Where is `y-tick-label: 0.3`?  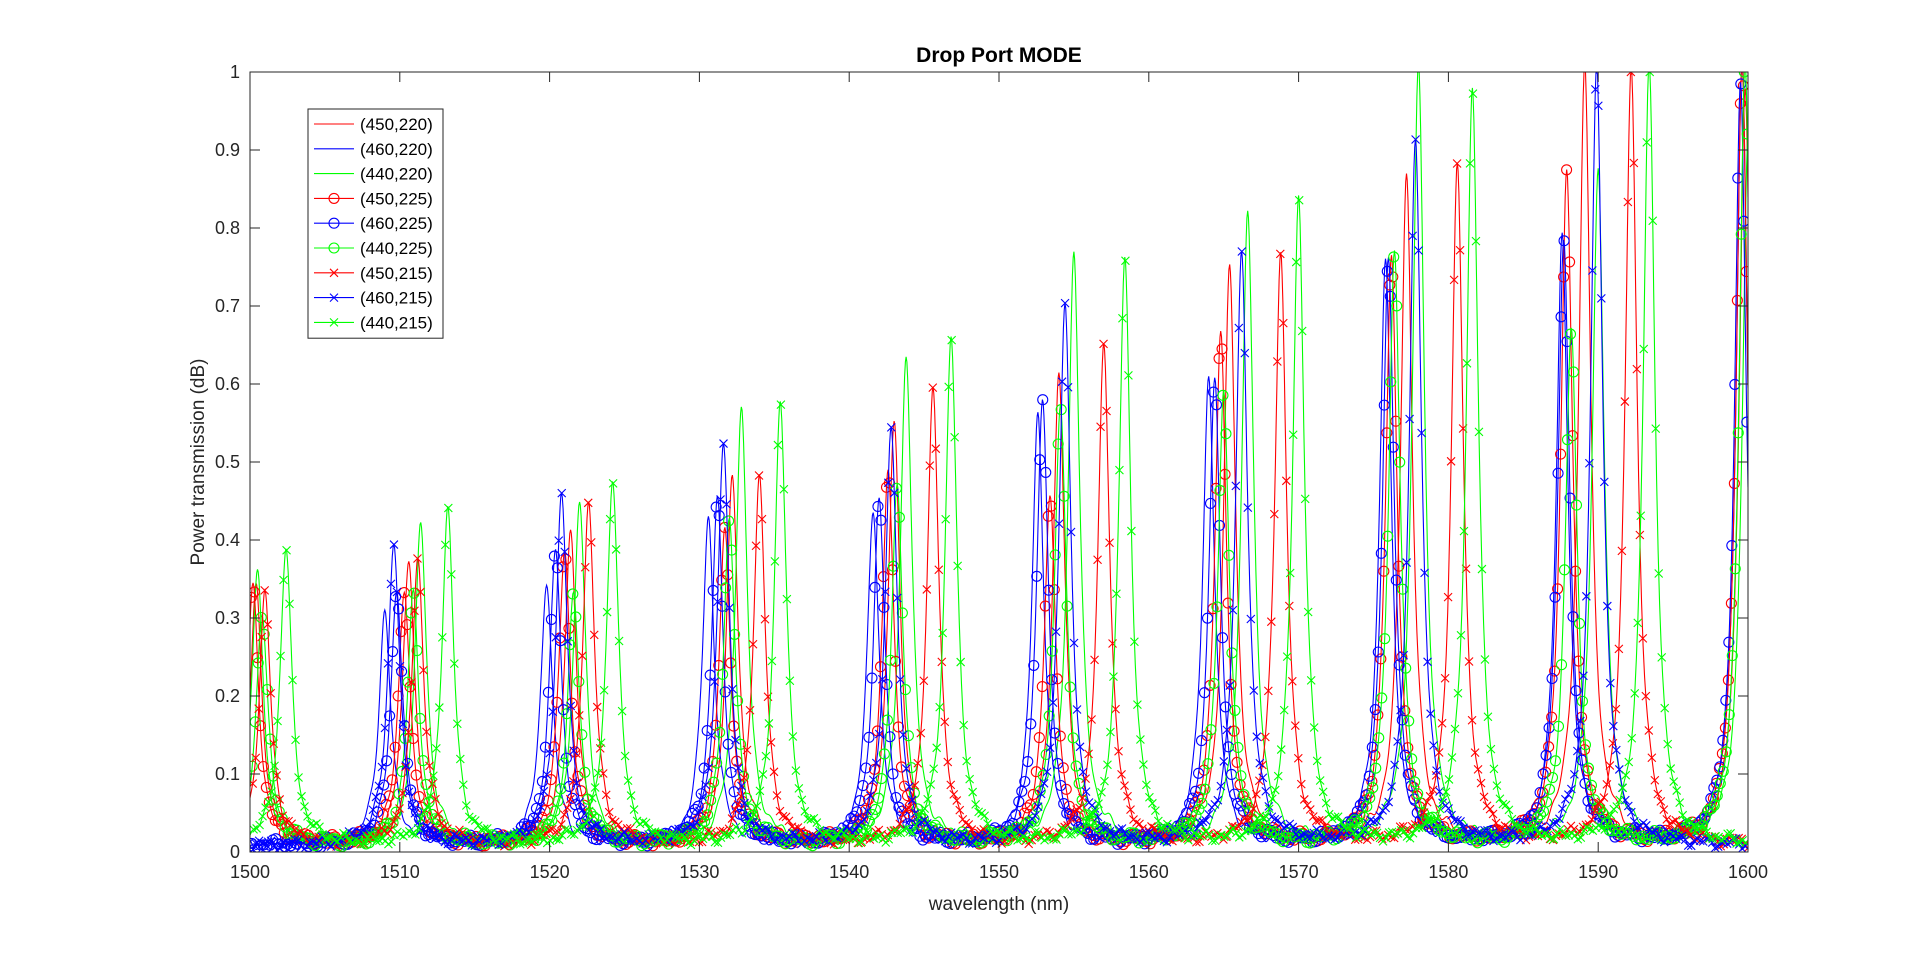 y-tick-label: 0.3 is located at coordinates (227, 618).